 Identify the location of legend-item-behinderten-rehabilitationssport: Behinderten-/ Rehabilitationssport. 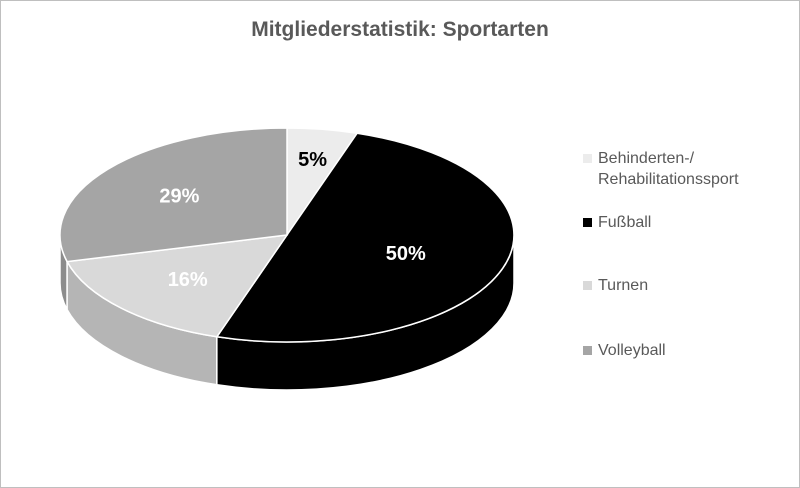
(661, 169).